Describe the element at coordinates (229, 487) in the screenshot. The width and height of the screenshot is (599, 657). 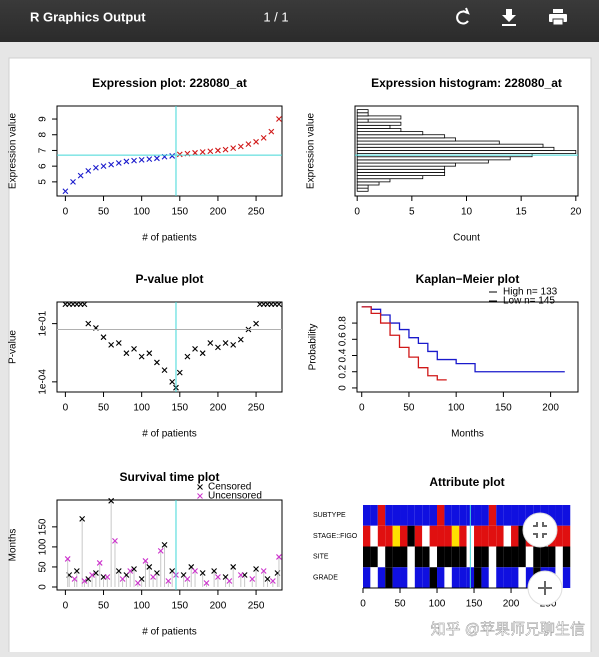
I see `legend-label: Censored` at that location.